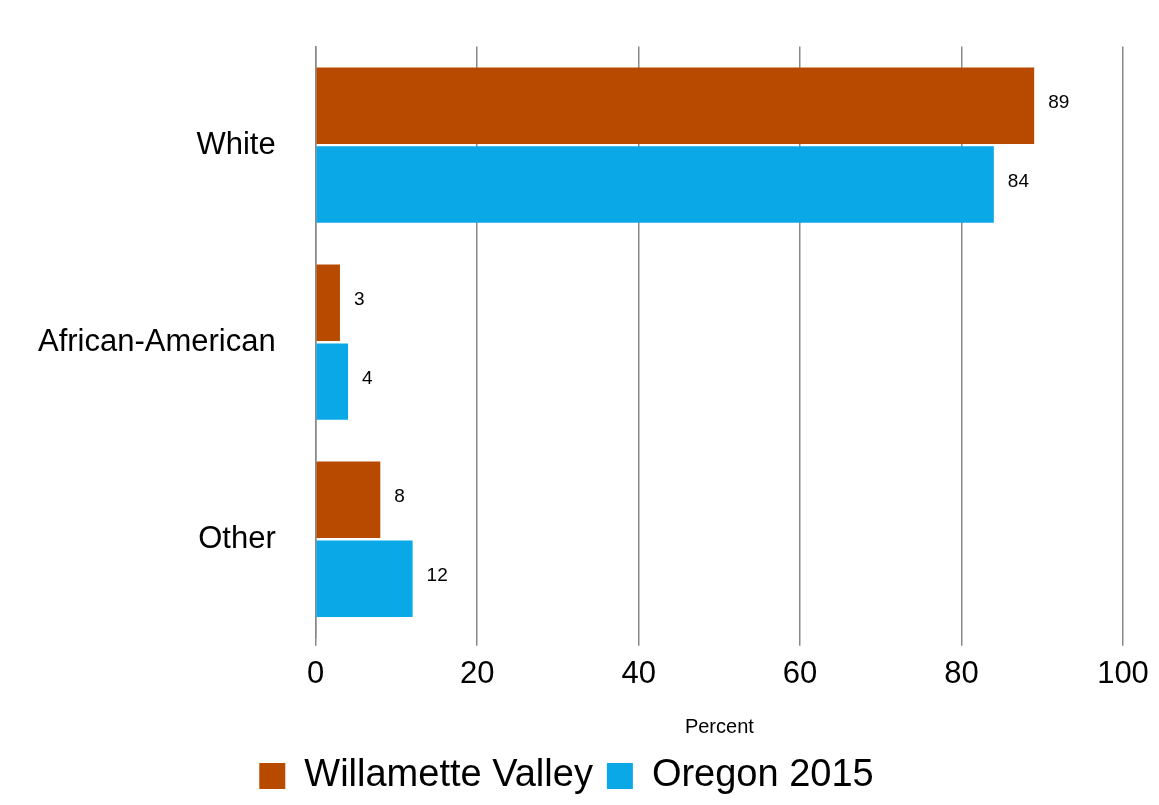 The image size is (1159, 805). I want to click on x-tick-label: 40, so click(638, 672).